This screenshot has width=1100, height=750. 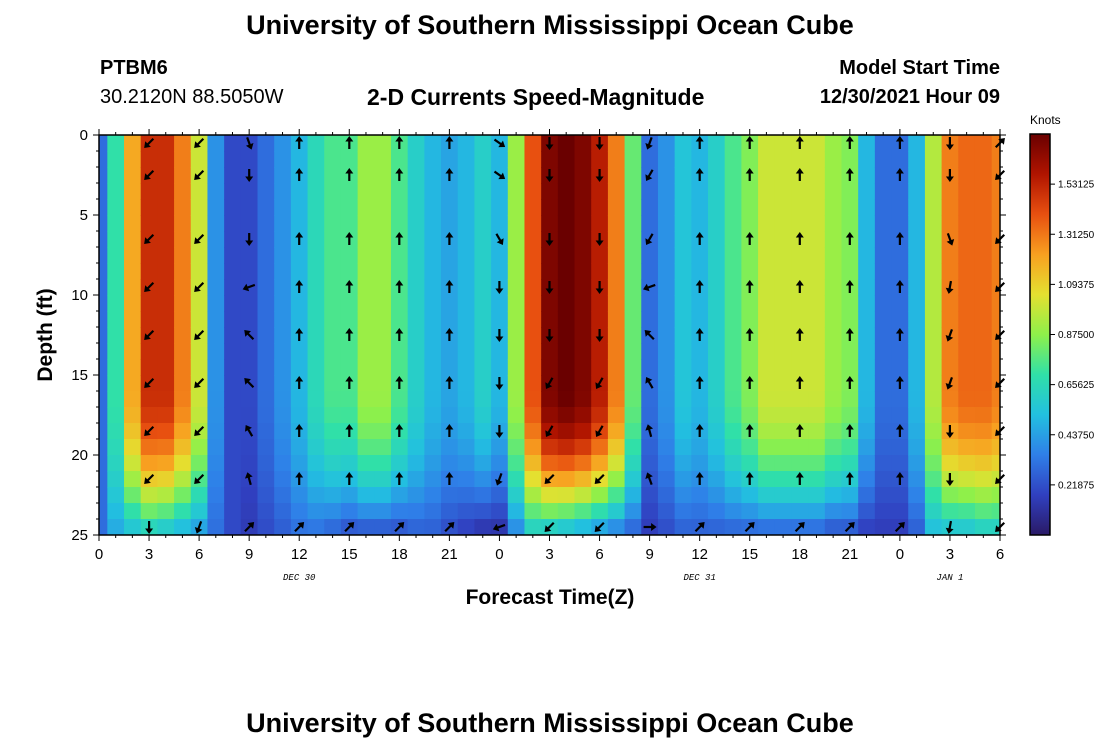 What do you see at coordinates (299, 554) in the screenshot?
I see `x-tick-label: 12` at bounding box center [299, 554].